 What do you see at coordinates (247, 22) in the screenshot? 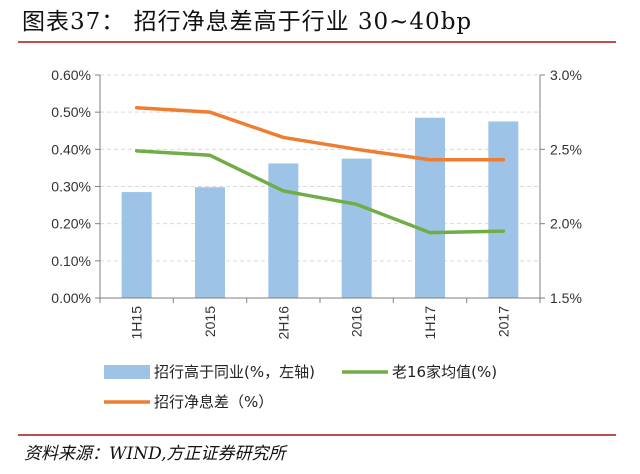
I see `figure-title: 图表37： 招行净息差高于行业 30~40bp` at bounding box center [247, 22].